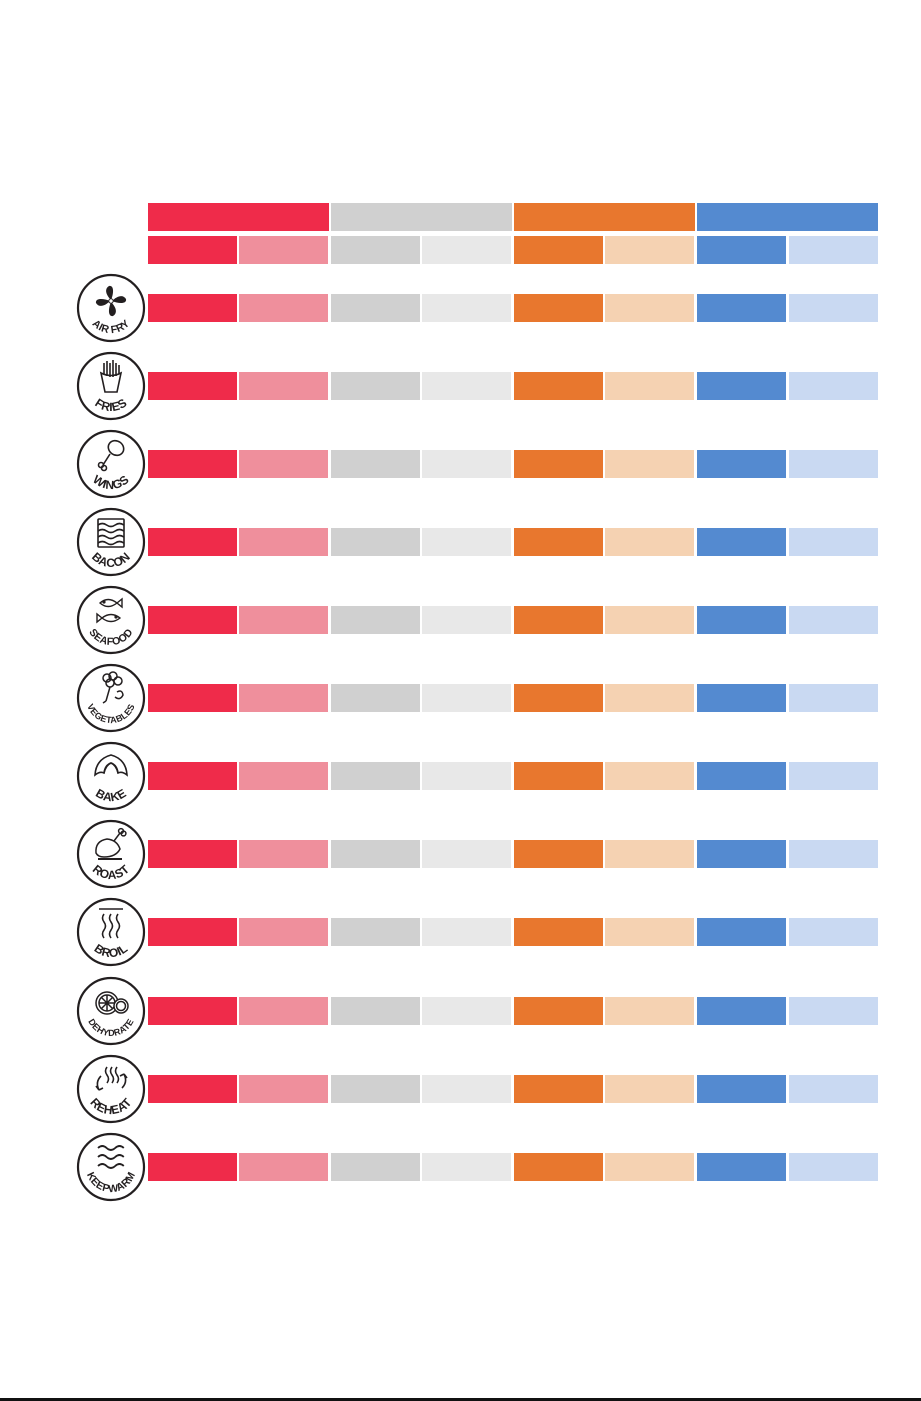  I want to click on page-bottom-border, so click(460, 1399).